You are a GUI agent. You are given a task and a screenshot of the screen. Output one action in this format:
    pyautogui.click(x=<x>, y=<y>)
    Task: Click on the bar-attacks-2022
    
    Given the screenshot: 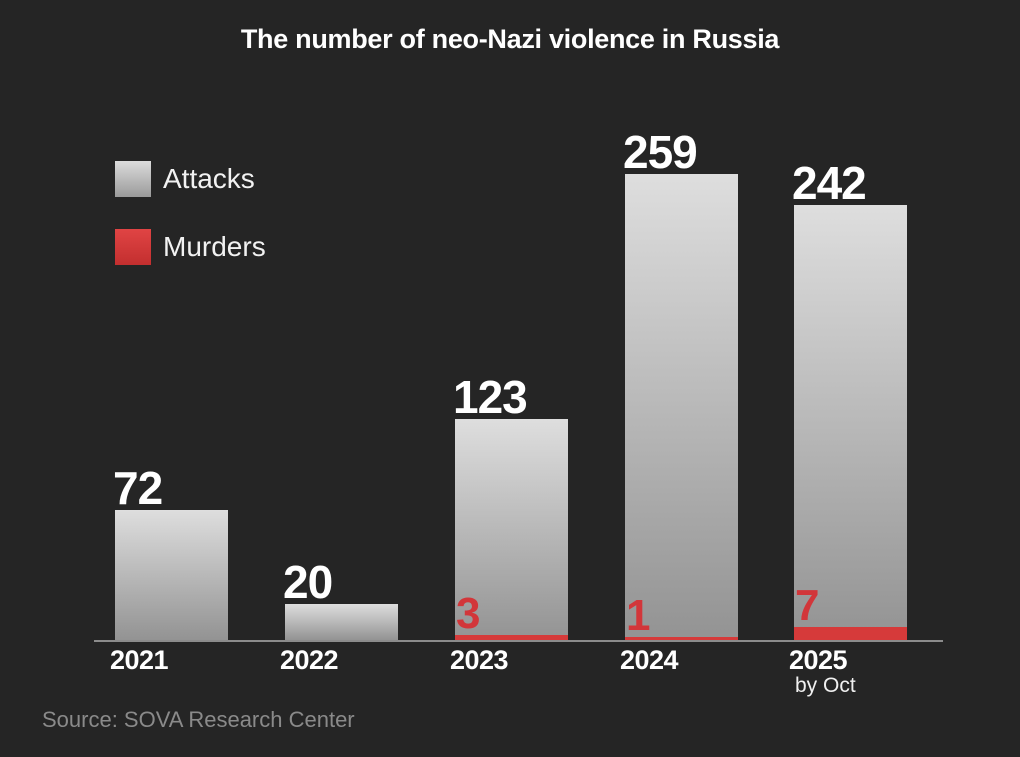 What is the action you would take?
    pyautogui.click(x=341, y=622)
    